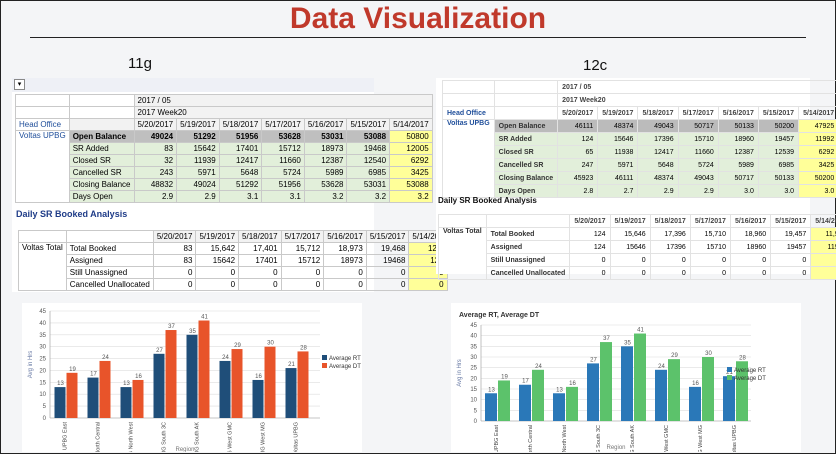 Image resolution: width=836 pixels, height=457 pixels. What do you see at coordinates (42, 348) in the screenshot?
I see `y-tick-label: 30` at bounding box center [42, 348].